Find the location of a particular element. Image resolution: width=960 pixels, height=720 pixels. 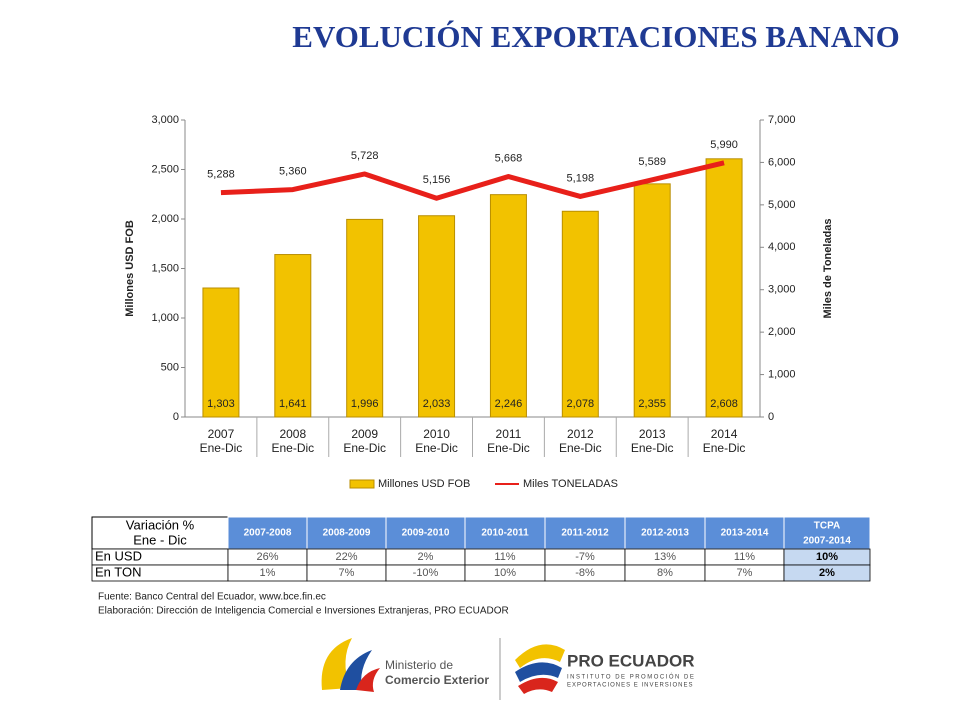

bar-value-label: 2,078 is located at coordinates (581, 404).